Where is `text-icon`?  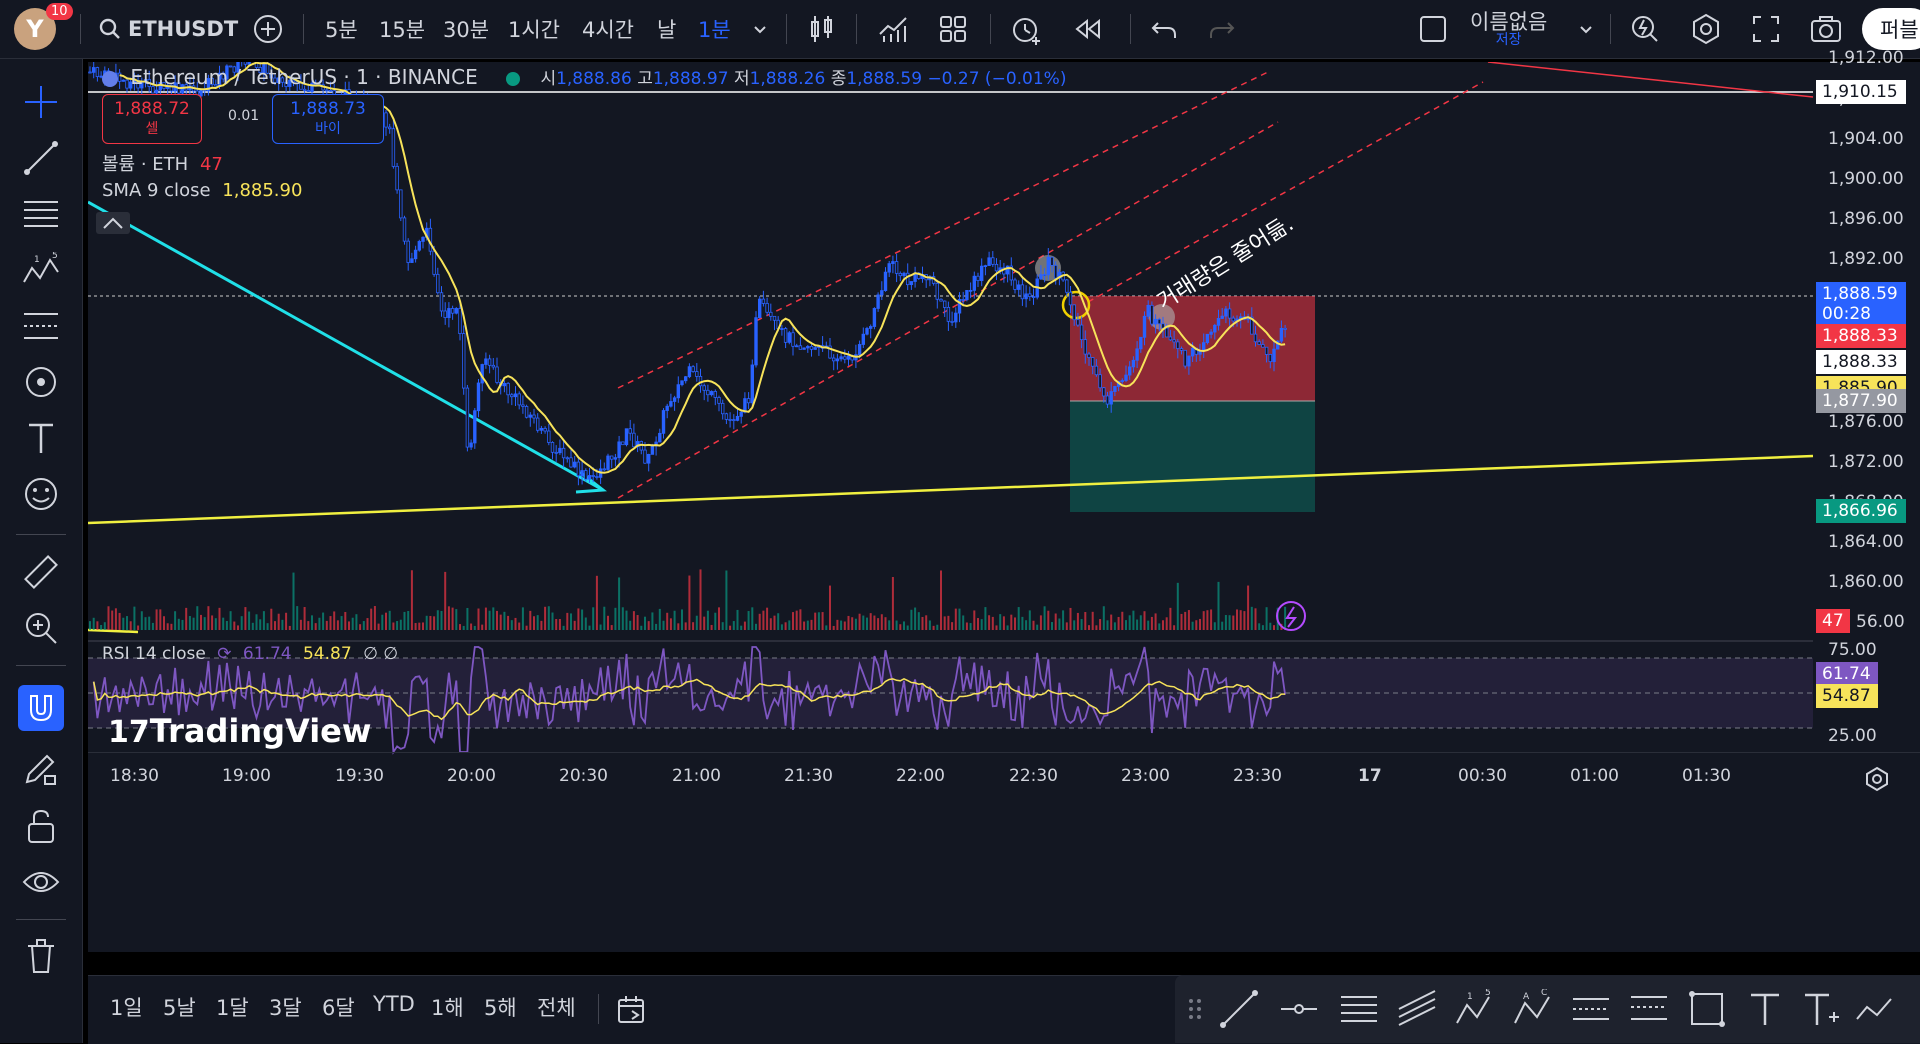
text-icon is located at coordinates (1765, 1009).